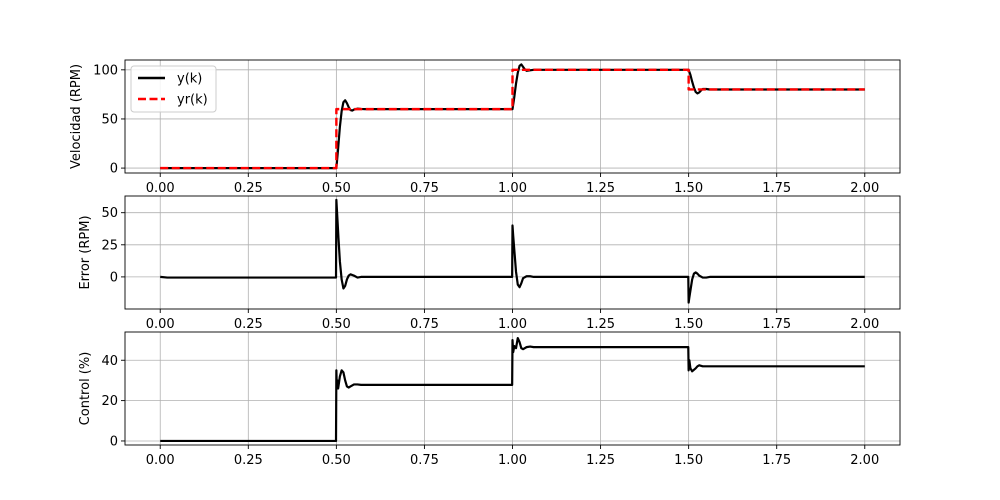  I want to click on y-axis-label: Control (%), so click(85, 389).